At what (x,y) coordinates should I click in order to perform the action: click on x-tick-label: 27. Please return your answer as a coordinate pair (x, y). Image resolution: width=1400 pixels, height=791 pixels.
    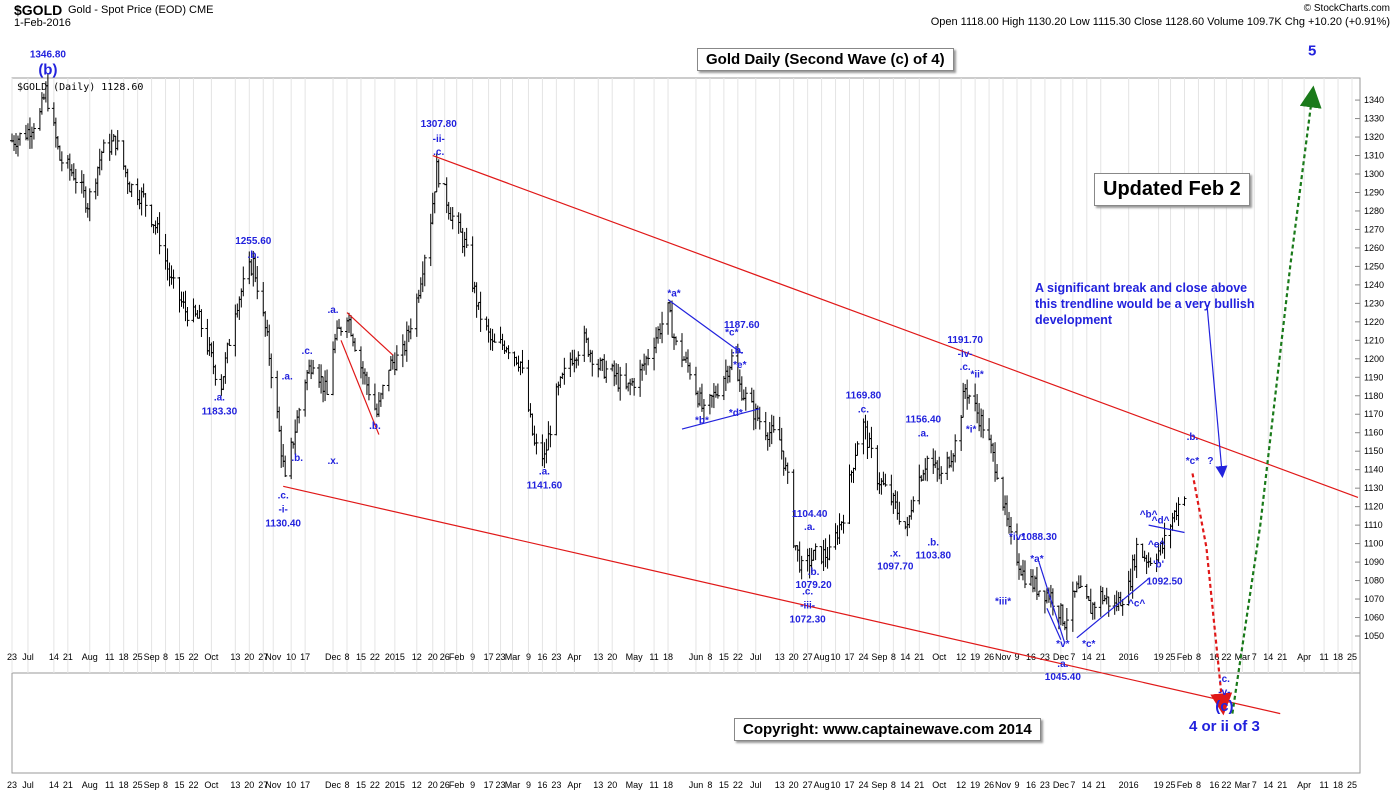
    Looking at the image, I should click on (808, 657).